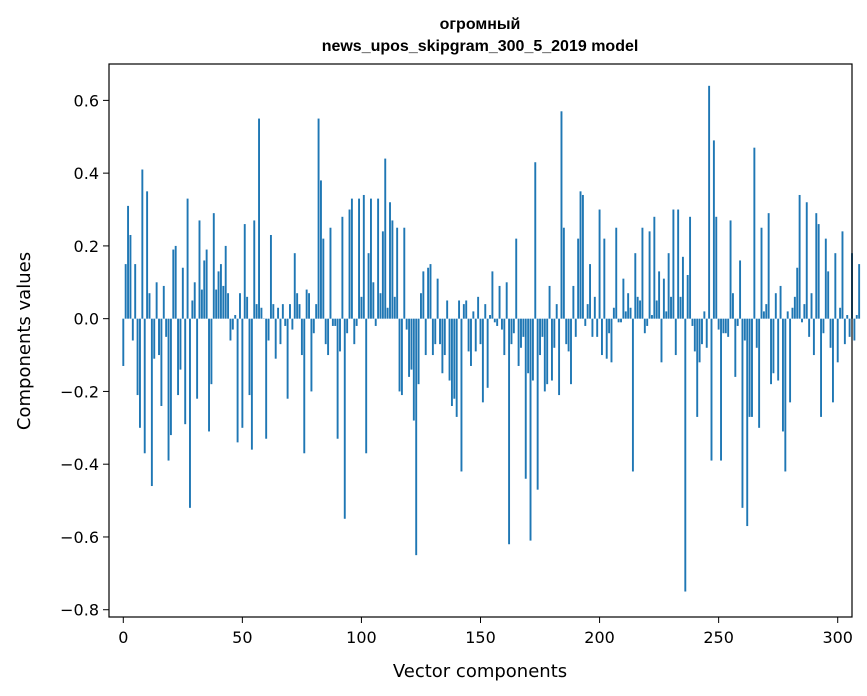  I want to click on x-tick-label: 250, so click(718, 637).